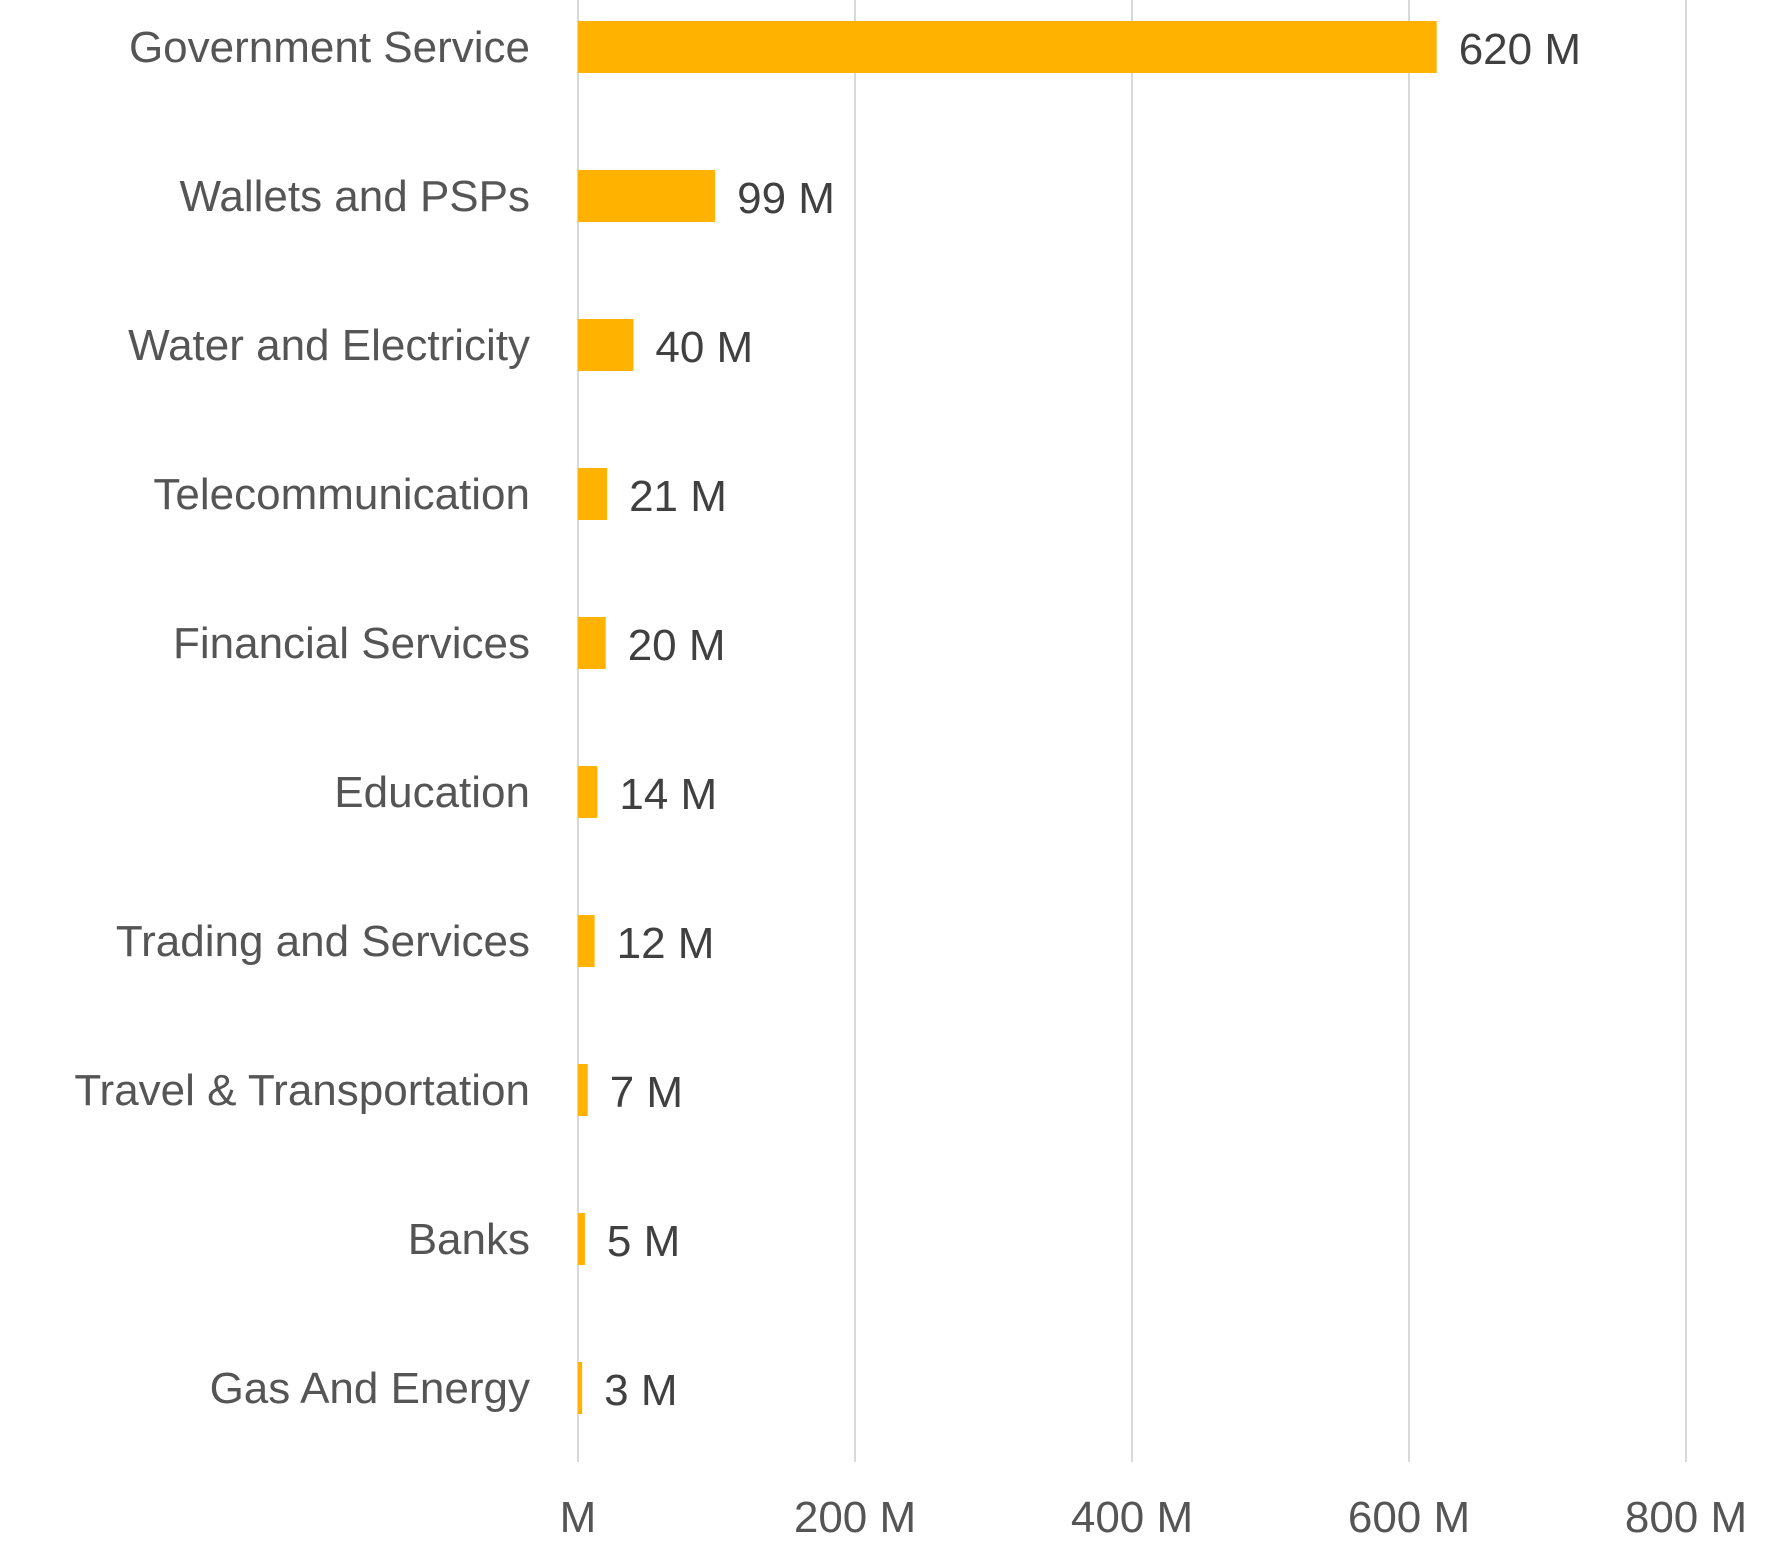  What do you see at coordinates (1686, 1517) in the screenshot?
I see `x-tick-label: 800 M` at bounding box center [1686, 1517].